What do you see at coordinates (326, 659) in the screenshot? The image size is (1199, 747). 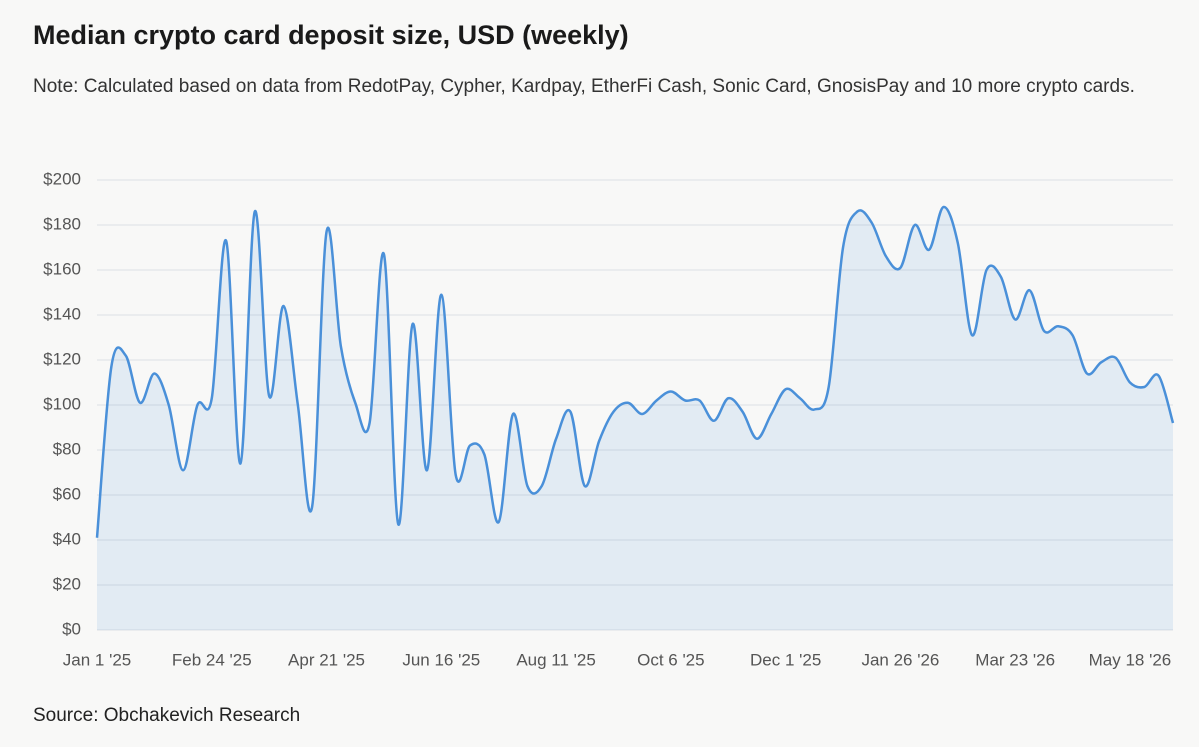 I see `x-tick-label: Apr 21 '25` at bounding box center [326, 659].